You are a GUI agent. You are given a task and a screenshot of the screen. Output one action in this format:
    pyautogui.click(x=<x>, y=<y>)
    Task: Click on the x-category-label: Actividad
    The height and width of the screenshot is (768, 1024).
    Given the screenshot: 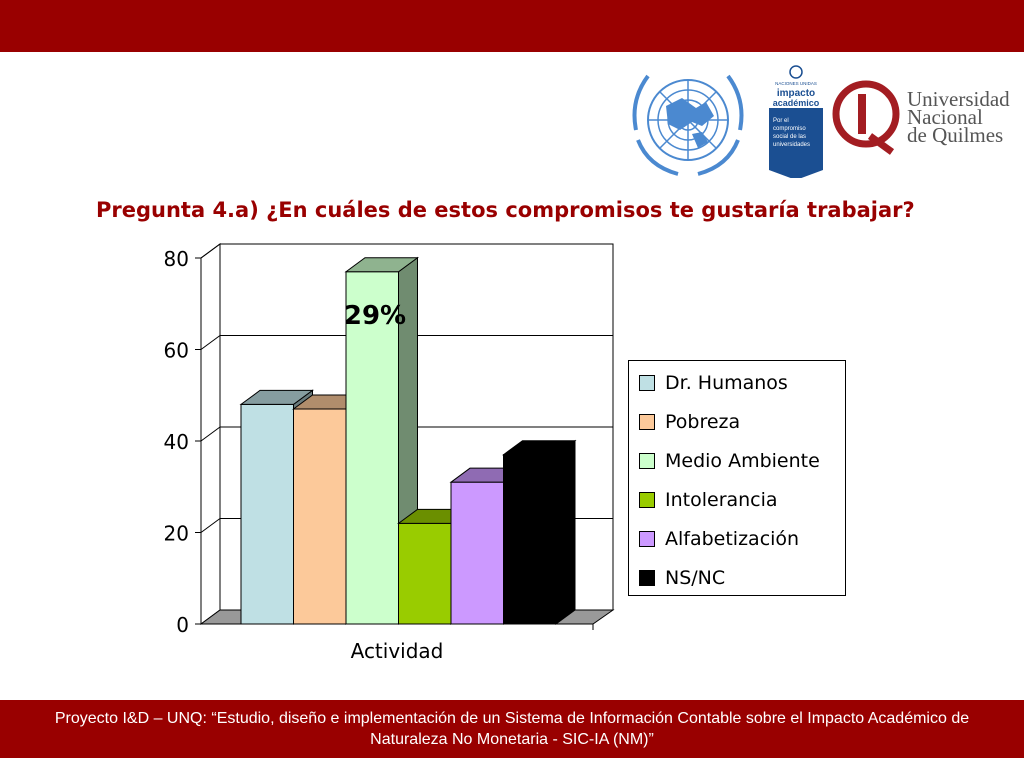 What is the action you would take?
    pyautogui.click(x=397, y=651)
    